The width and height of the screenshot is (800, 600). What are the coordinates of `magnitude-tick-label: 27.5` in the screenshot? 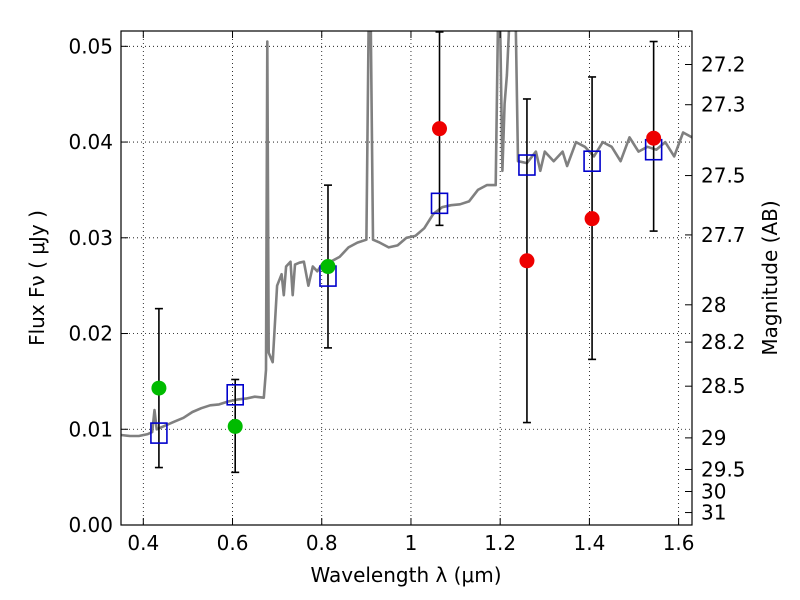 It's located at (723, 176).